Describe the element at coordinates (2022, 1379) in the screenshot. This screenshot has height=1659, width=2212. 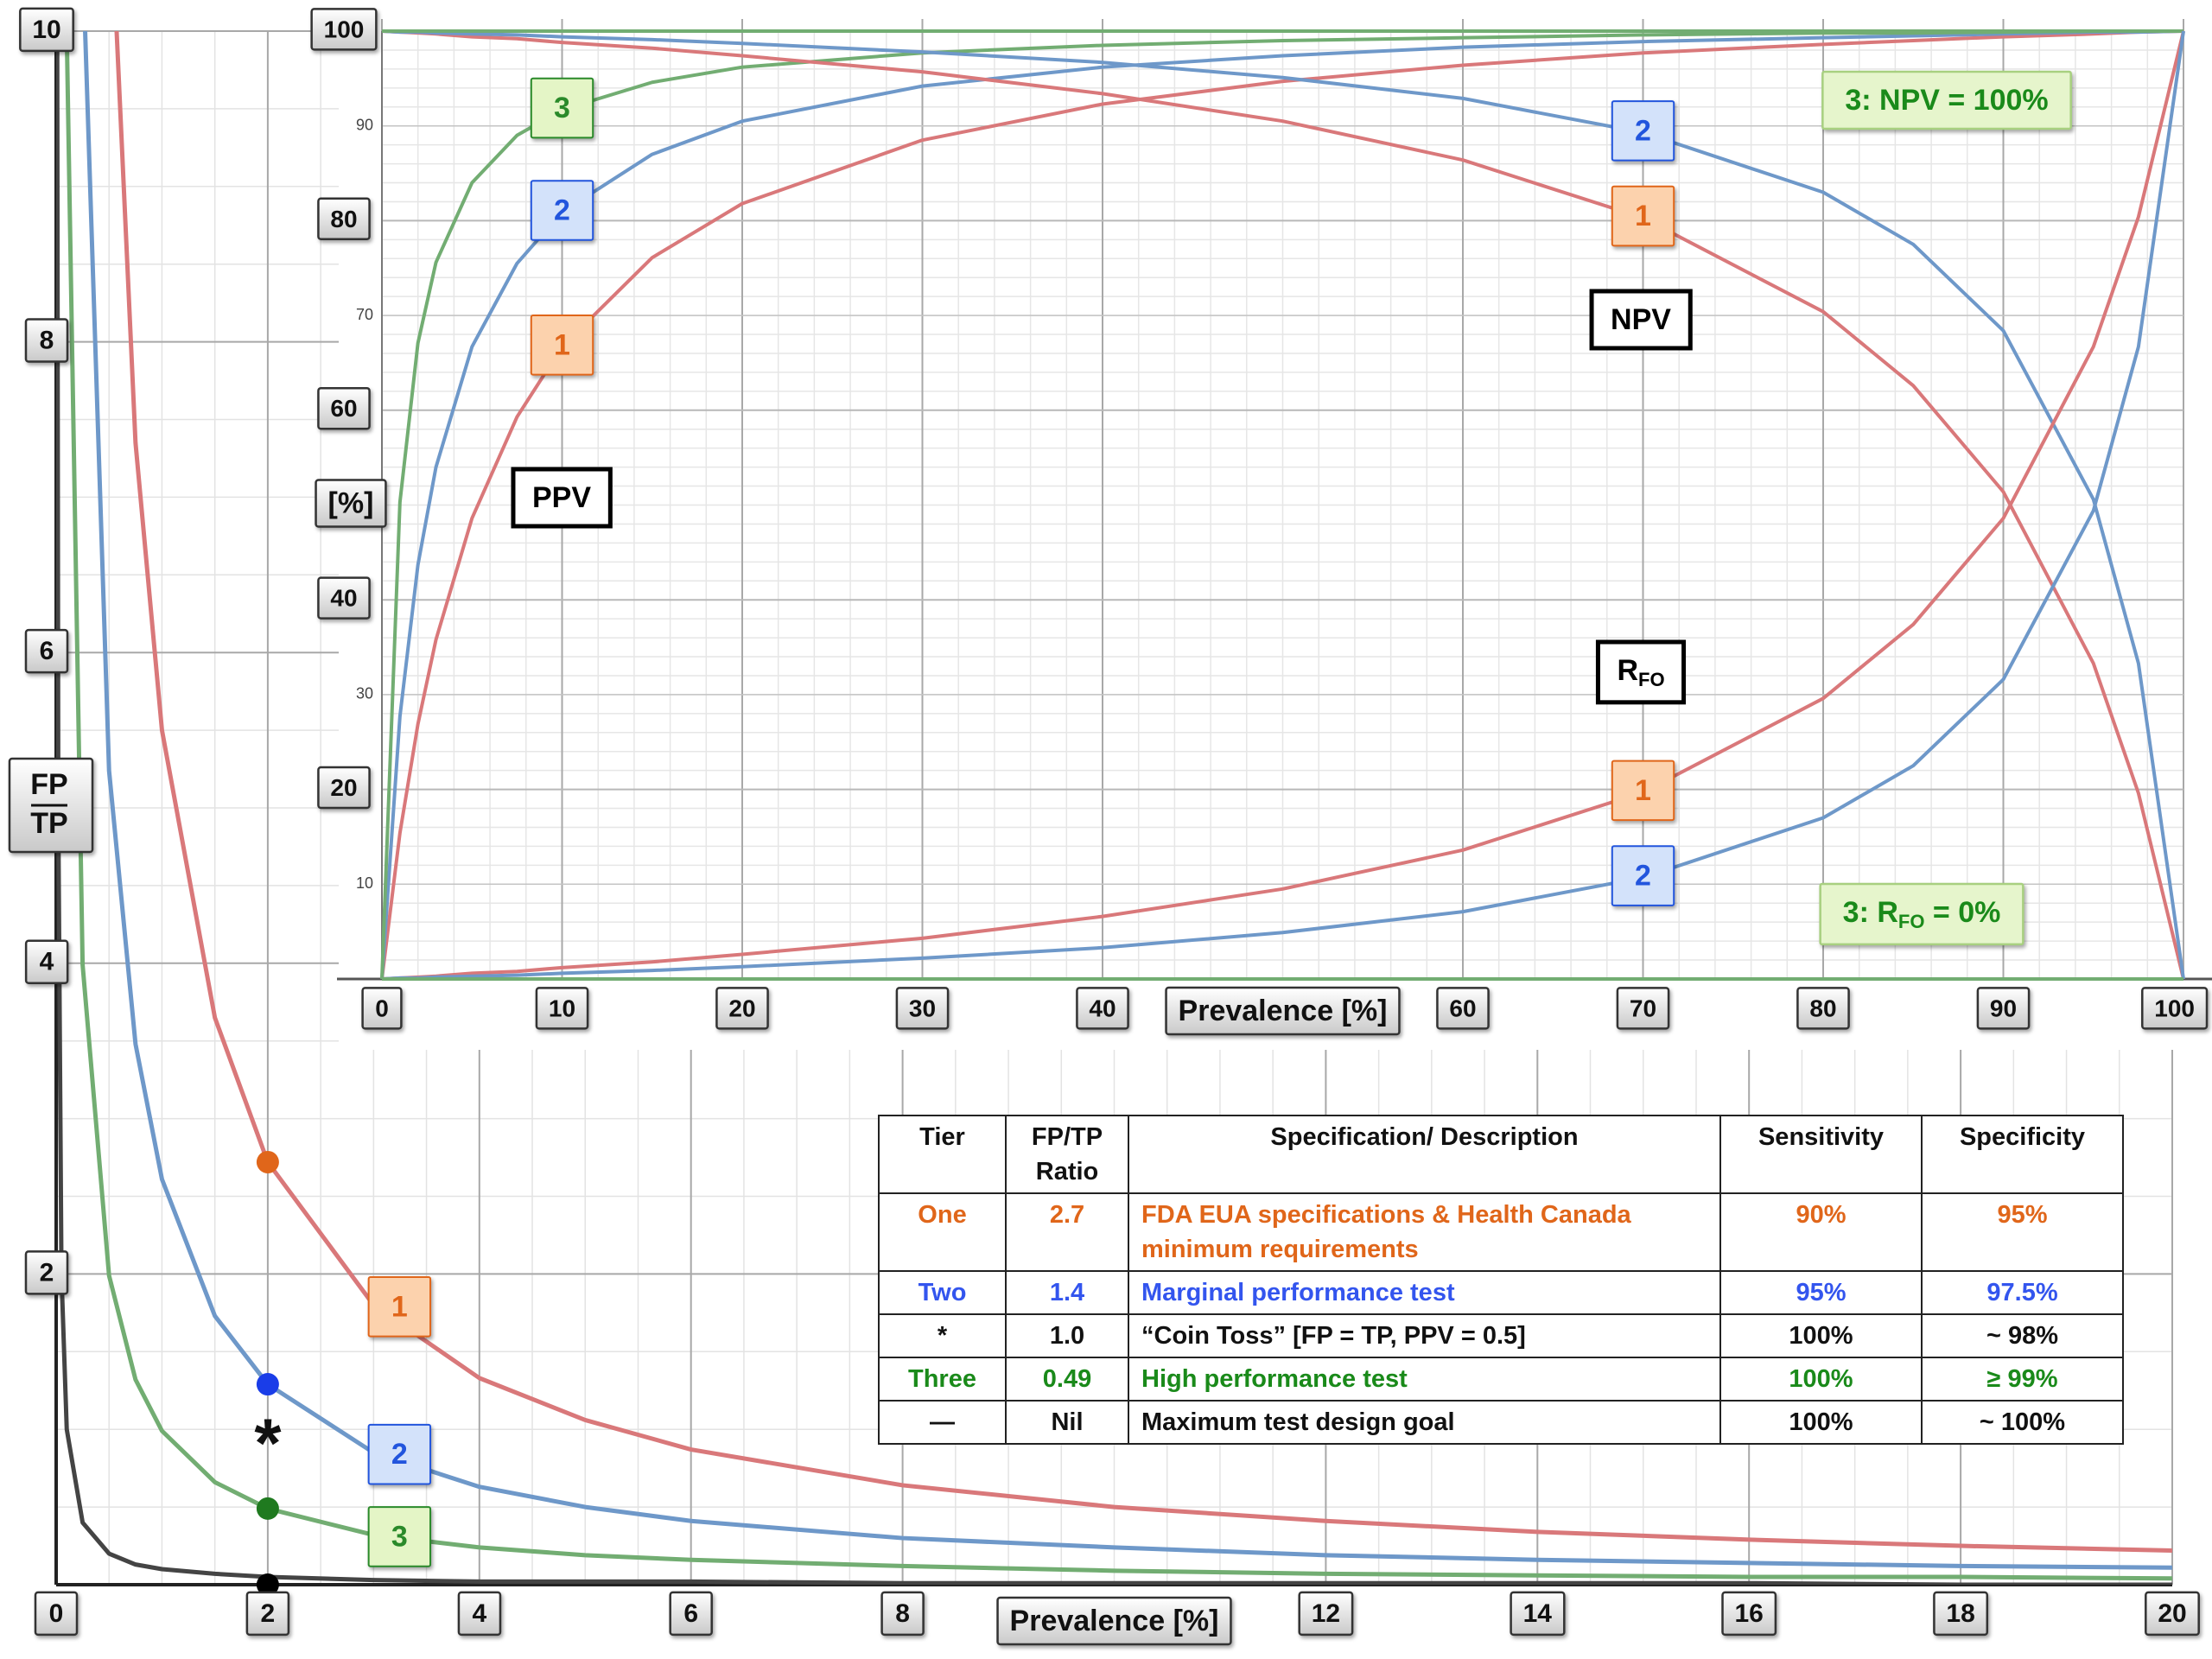
I see `table-cell: ≥ 99%` at that location.